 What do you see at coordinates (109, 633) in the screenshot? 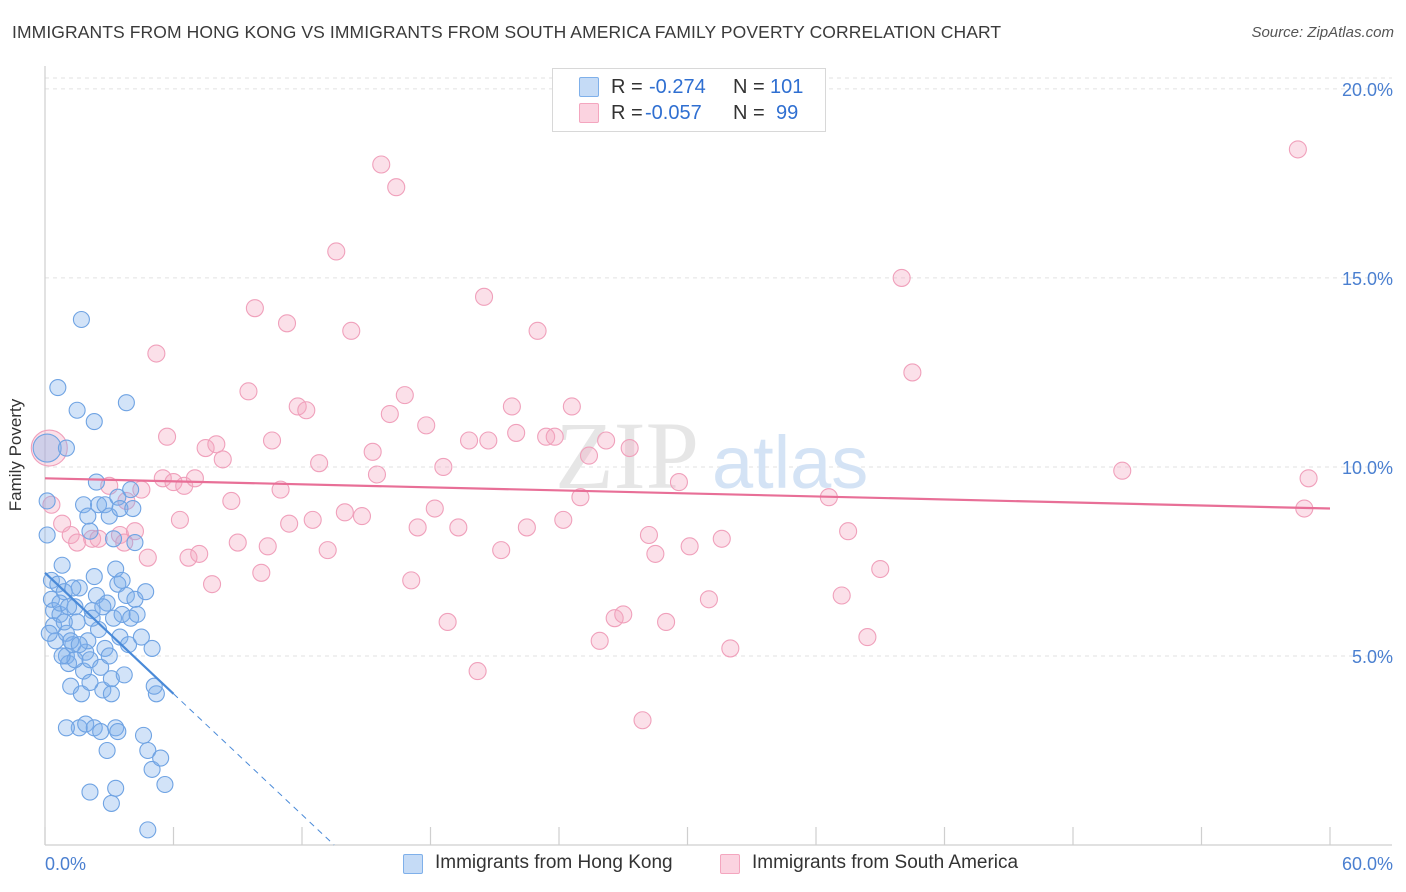
I see `trend-line-hong-kong` at bounding box center [109, 633].